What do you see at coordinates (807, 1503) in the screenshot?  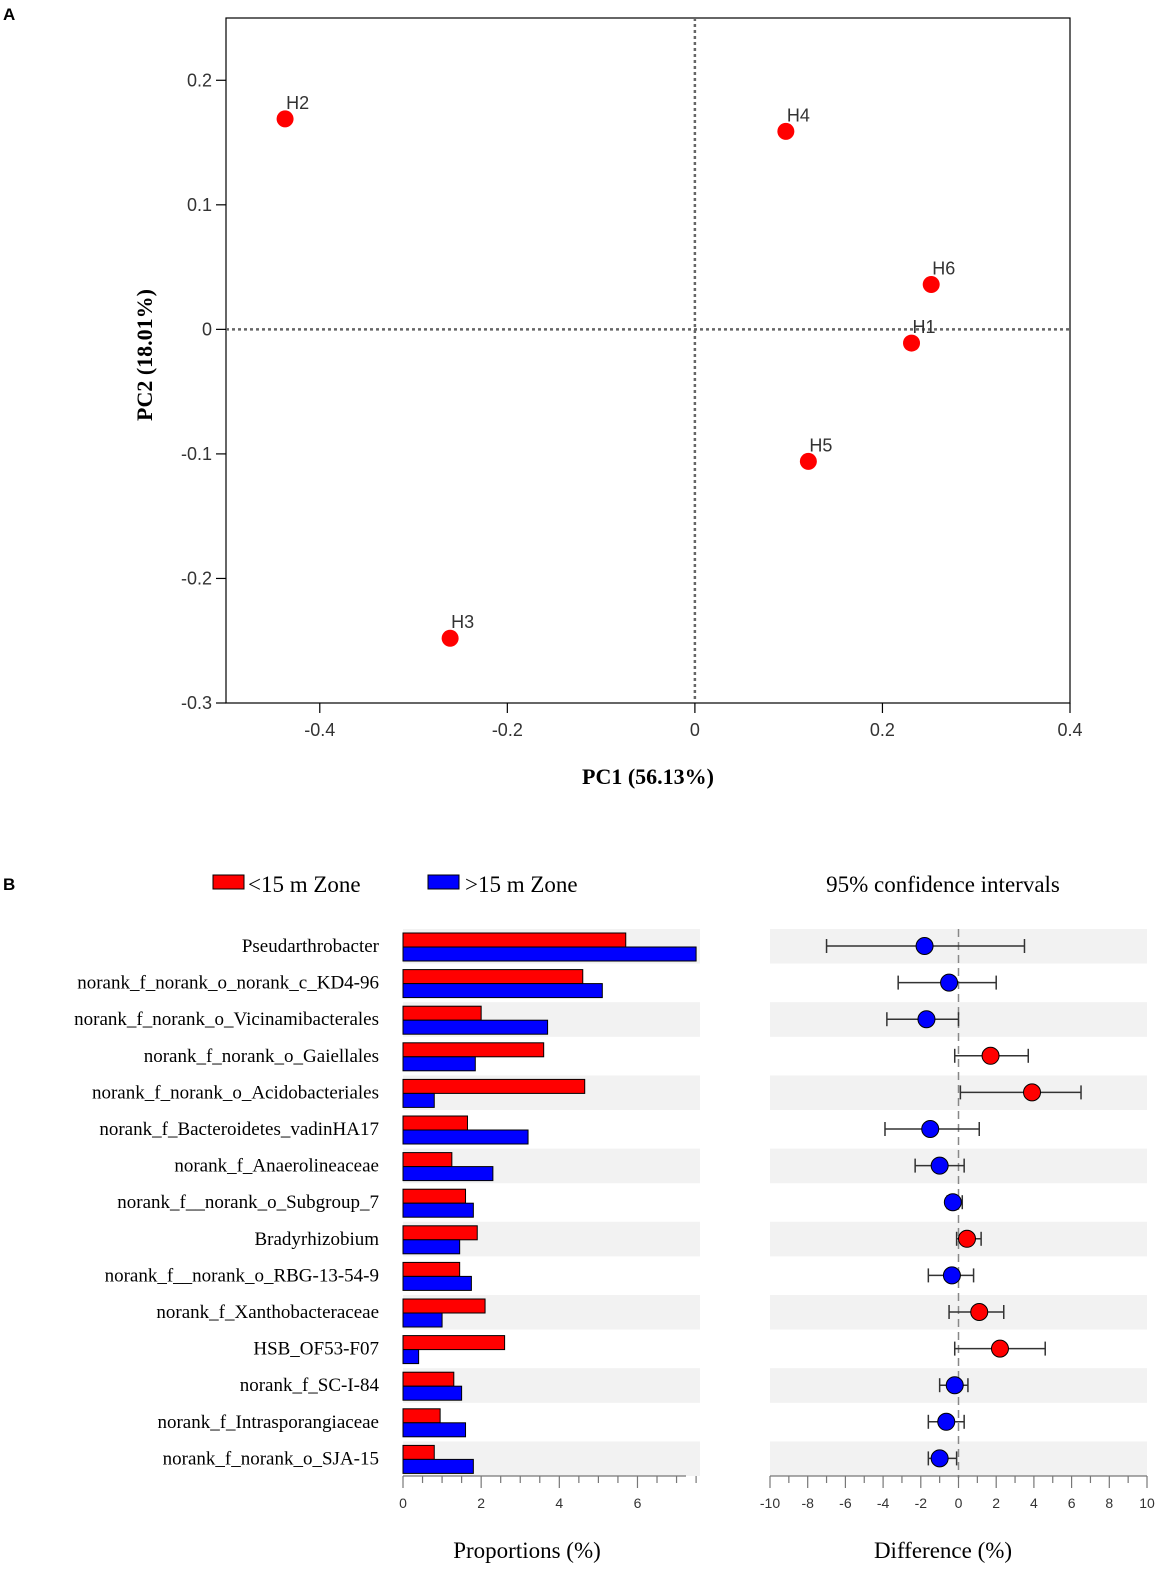 I see `ci-x-tick-label: -8` at bounding box center [807, 1503].